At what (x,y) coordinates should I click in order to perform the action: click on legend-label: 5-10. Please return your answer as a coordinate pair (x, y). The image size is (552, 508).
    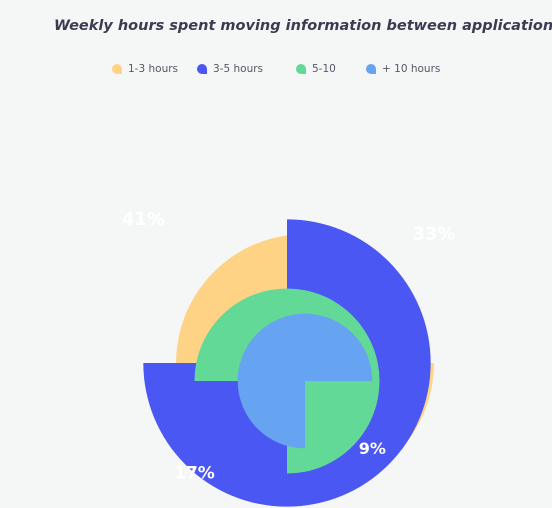
    Looking at the image, I should click on (324, 69).